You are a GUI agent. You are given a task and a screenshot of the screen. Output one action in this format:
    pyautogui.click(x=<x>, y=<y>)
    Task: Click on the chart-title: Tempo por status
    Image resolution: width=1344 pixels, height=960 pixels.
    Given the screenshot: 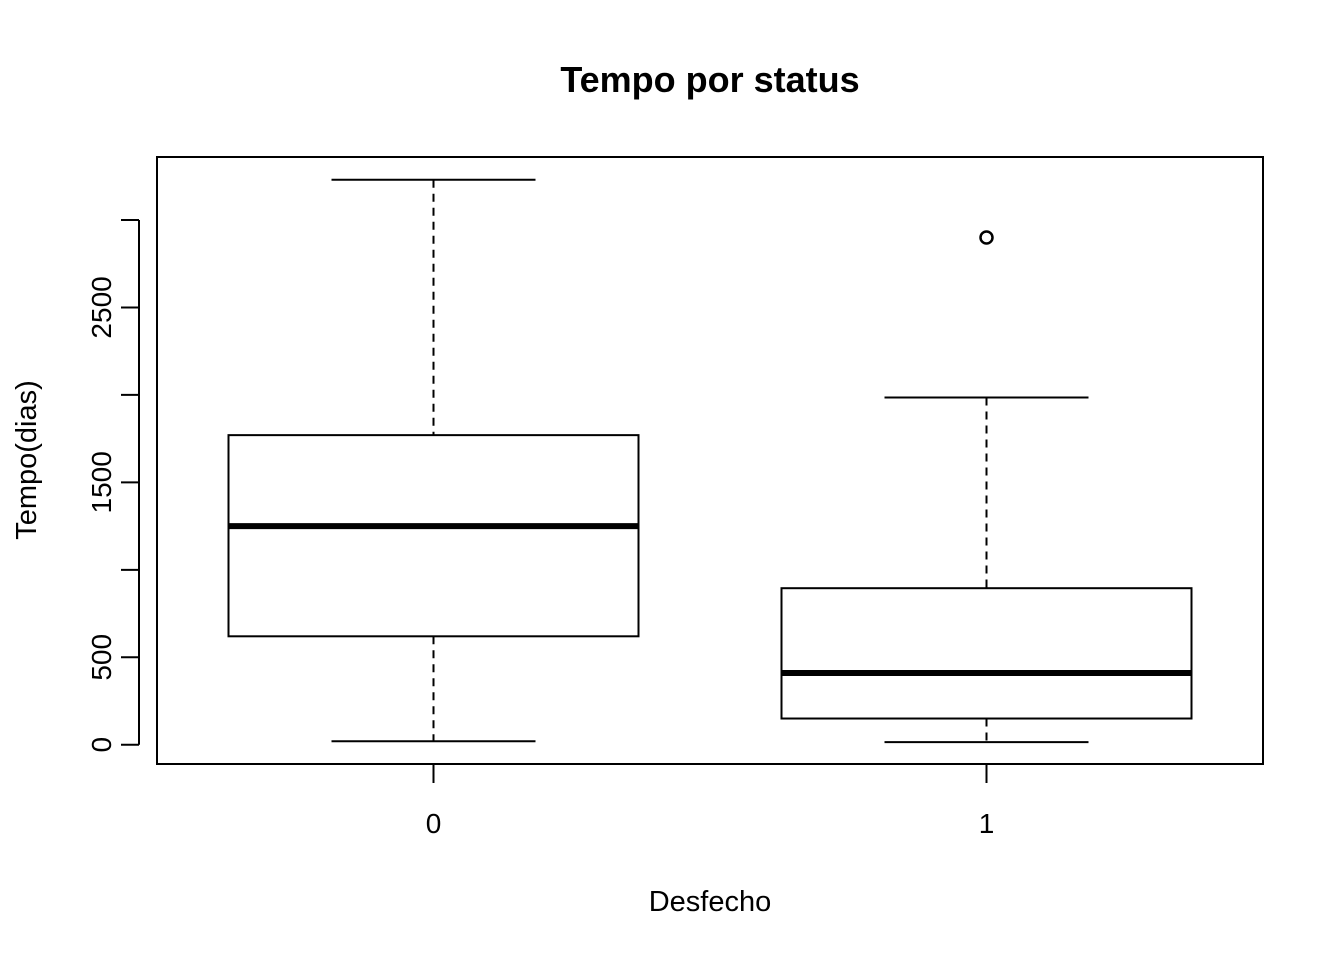 What is the action you would take?
    pyautogui.click(x=709, y=79)
    